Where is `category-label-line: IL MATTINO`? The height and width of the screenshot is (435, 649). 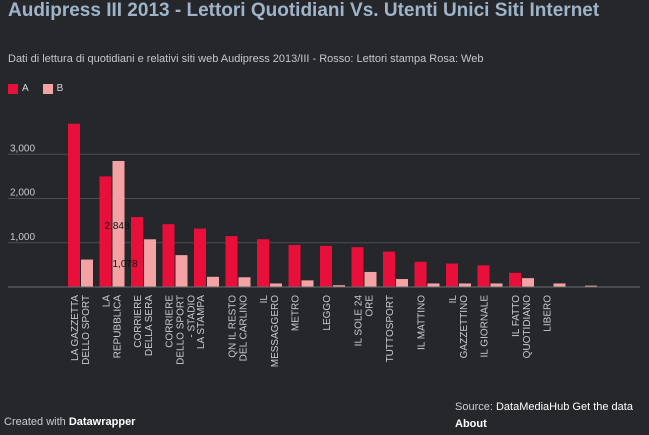
category-label-line: IL MATTINO is located at coordinates (422, 322).